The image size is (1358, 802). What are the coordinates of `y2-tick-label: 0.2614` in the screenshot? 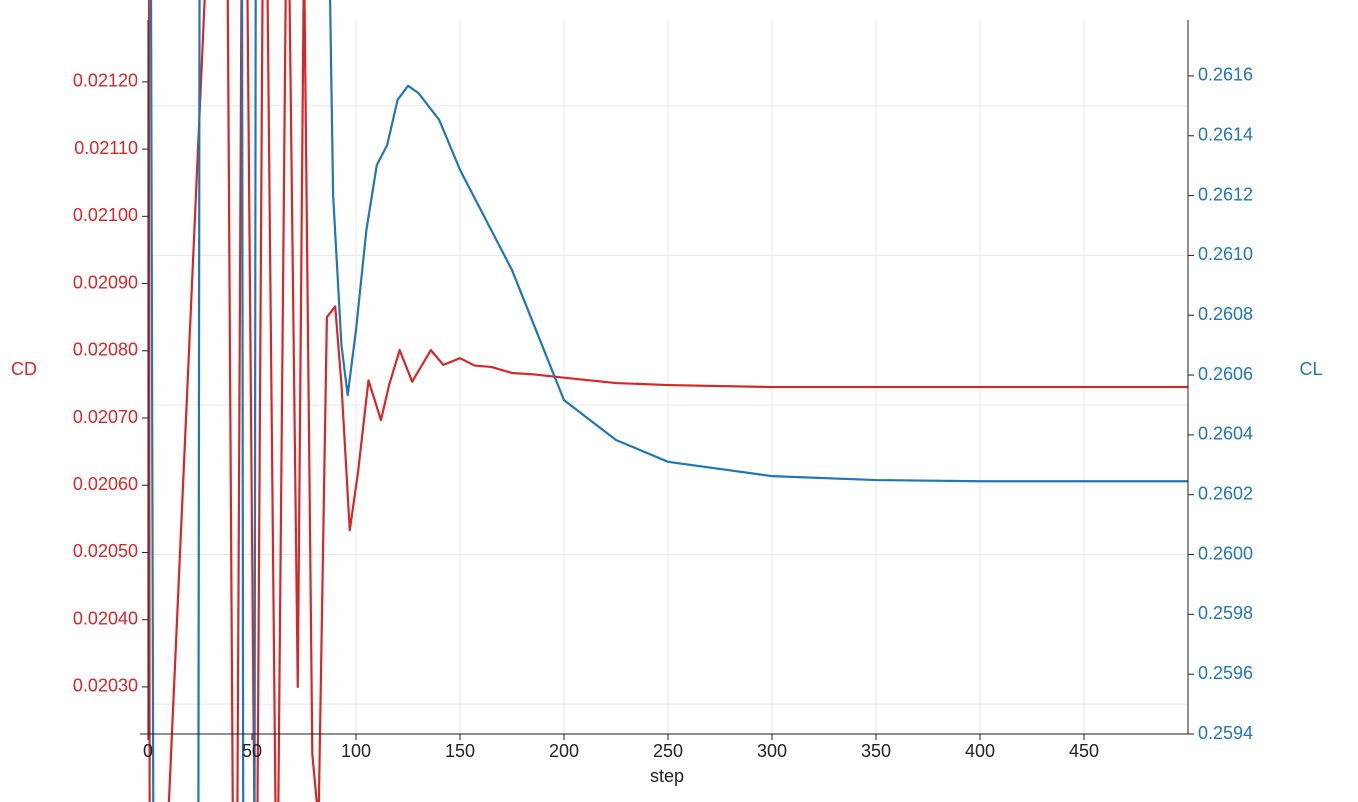 It's located at (1225, 135).